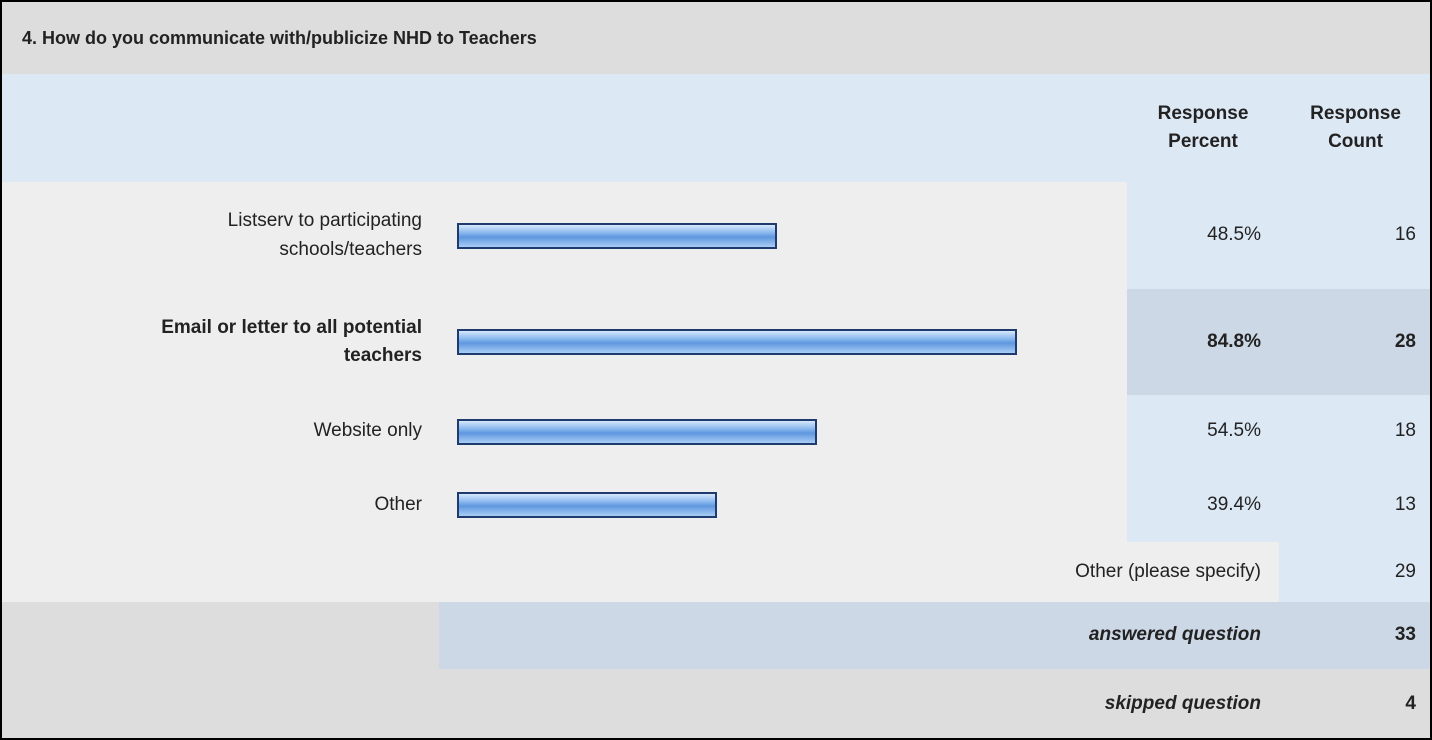 This screenshot has height=740, width=1432. I want to click on other-count: 29, so click(1405, 571).